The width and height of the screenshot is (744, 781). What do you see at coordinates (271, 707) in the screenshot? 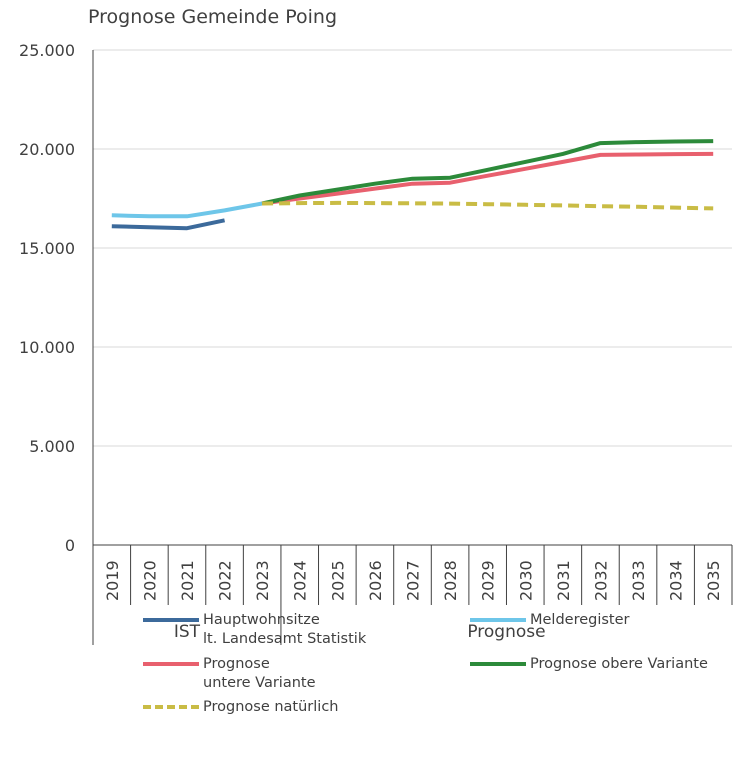
I see `legend-label: Prognose natürlich` at bounding box center [271, 707].